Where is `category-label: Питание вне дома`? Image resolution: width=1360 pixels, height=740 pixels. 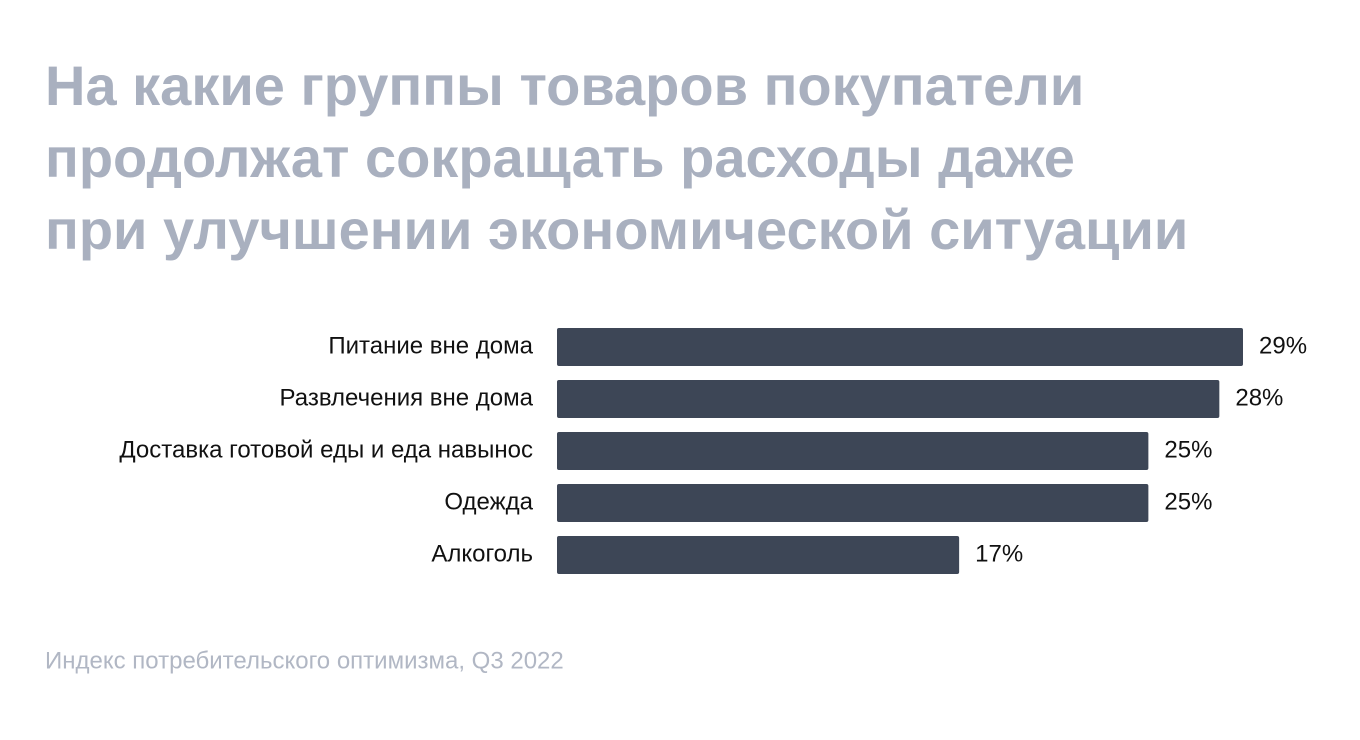 category-label: Питание вне дома is located at coordinates (430, 345).